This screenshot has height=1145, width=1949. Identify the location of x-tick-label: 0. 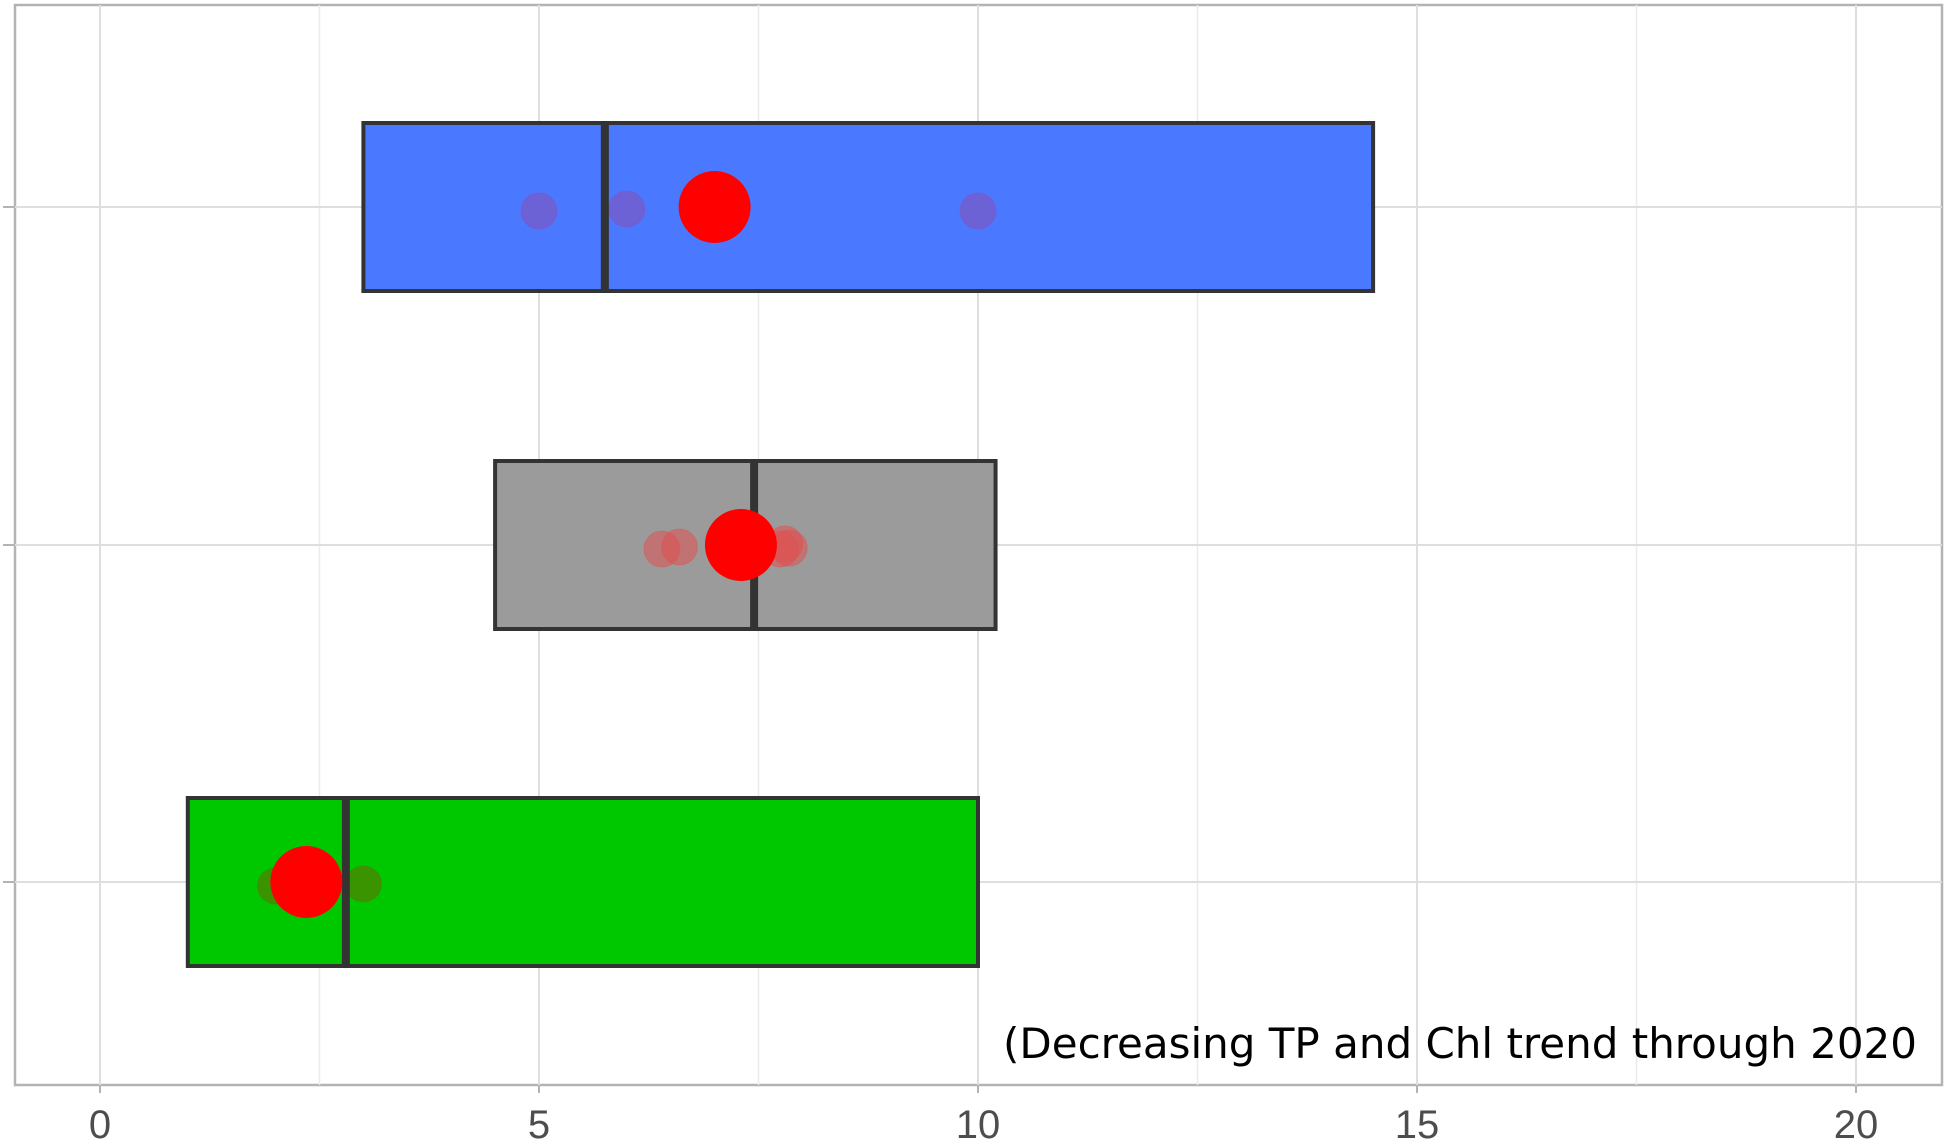
(100, 1124).